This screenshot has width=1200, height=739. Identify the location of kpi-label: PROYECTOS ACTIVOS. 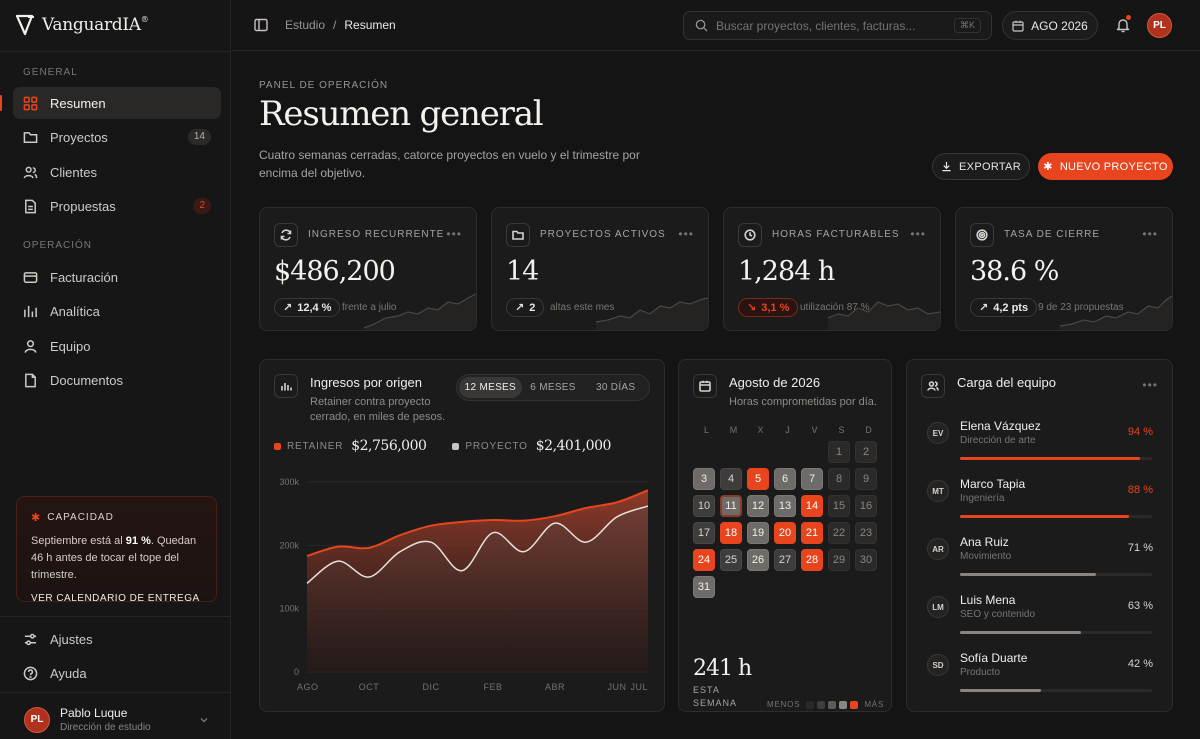
(603, 234).